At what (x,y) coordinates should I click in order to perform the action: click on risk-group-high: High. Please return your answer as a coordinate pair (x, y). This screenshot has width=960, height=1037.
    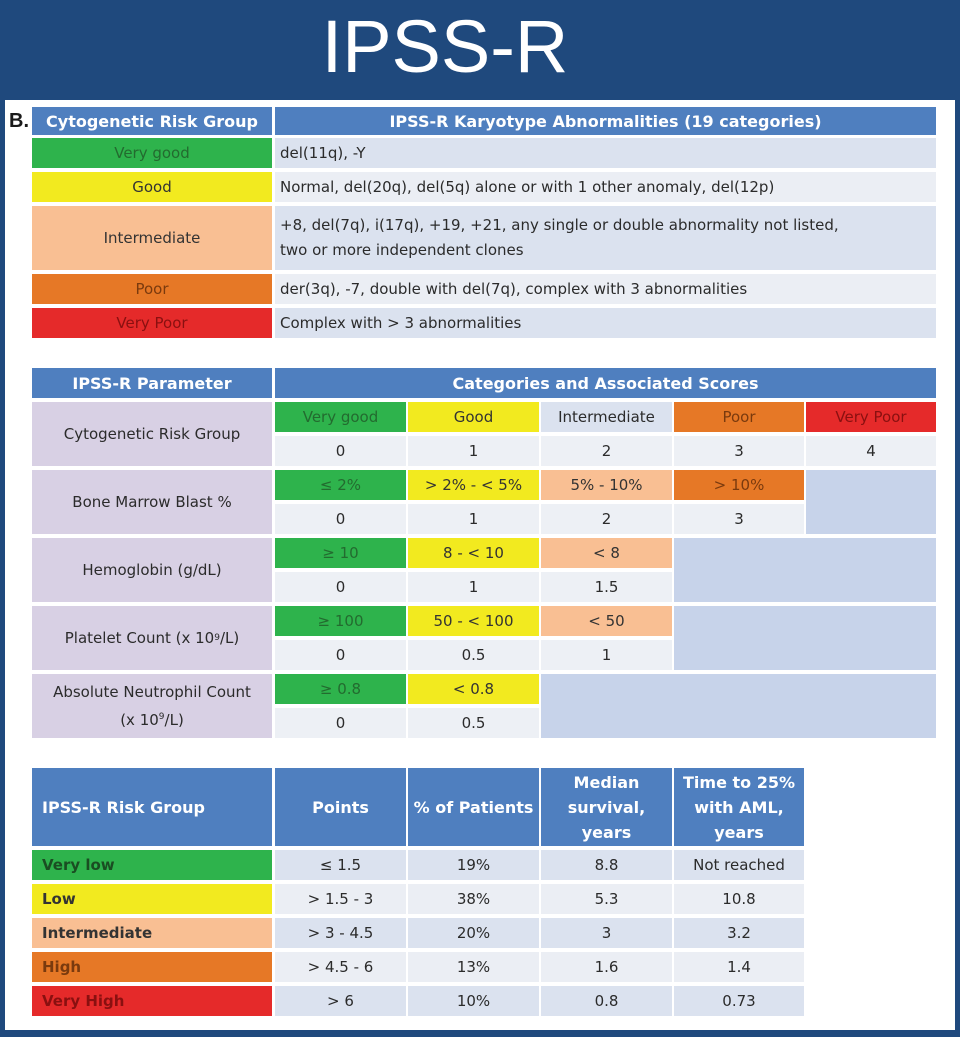
    Looking at the image, I should click on (152, 967).